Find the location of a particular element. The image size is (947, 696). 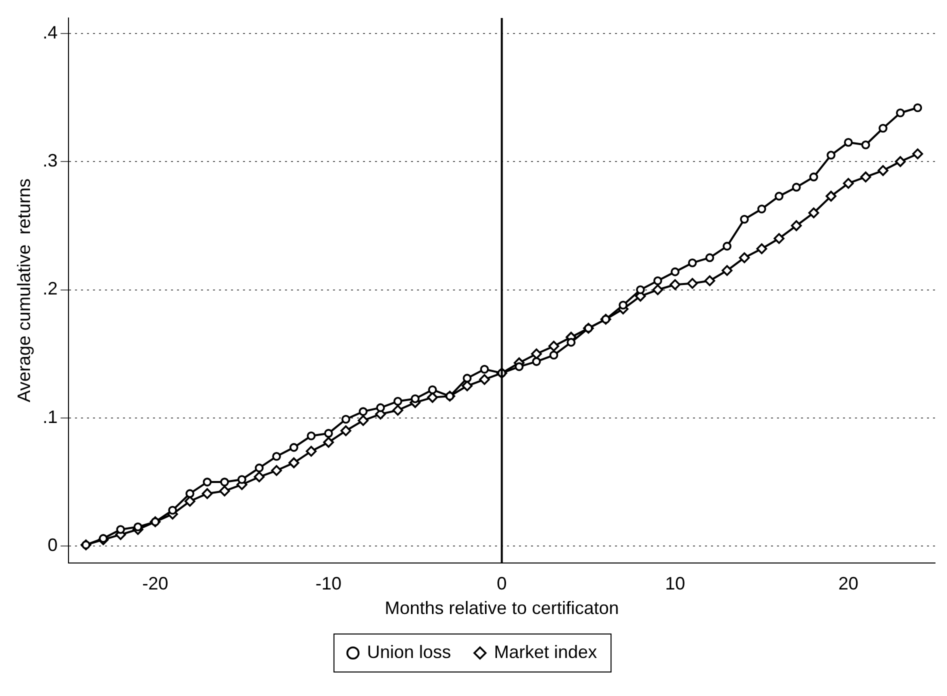

y-tick-label: .1 is located at coordinates (50, 416).